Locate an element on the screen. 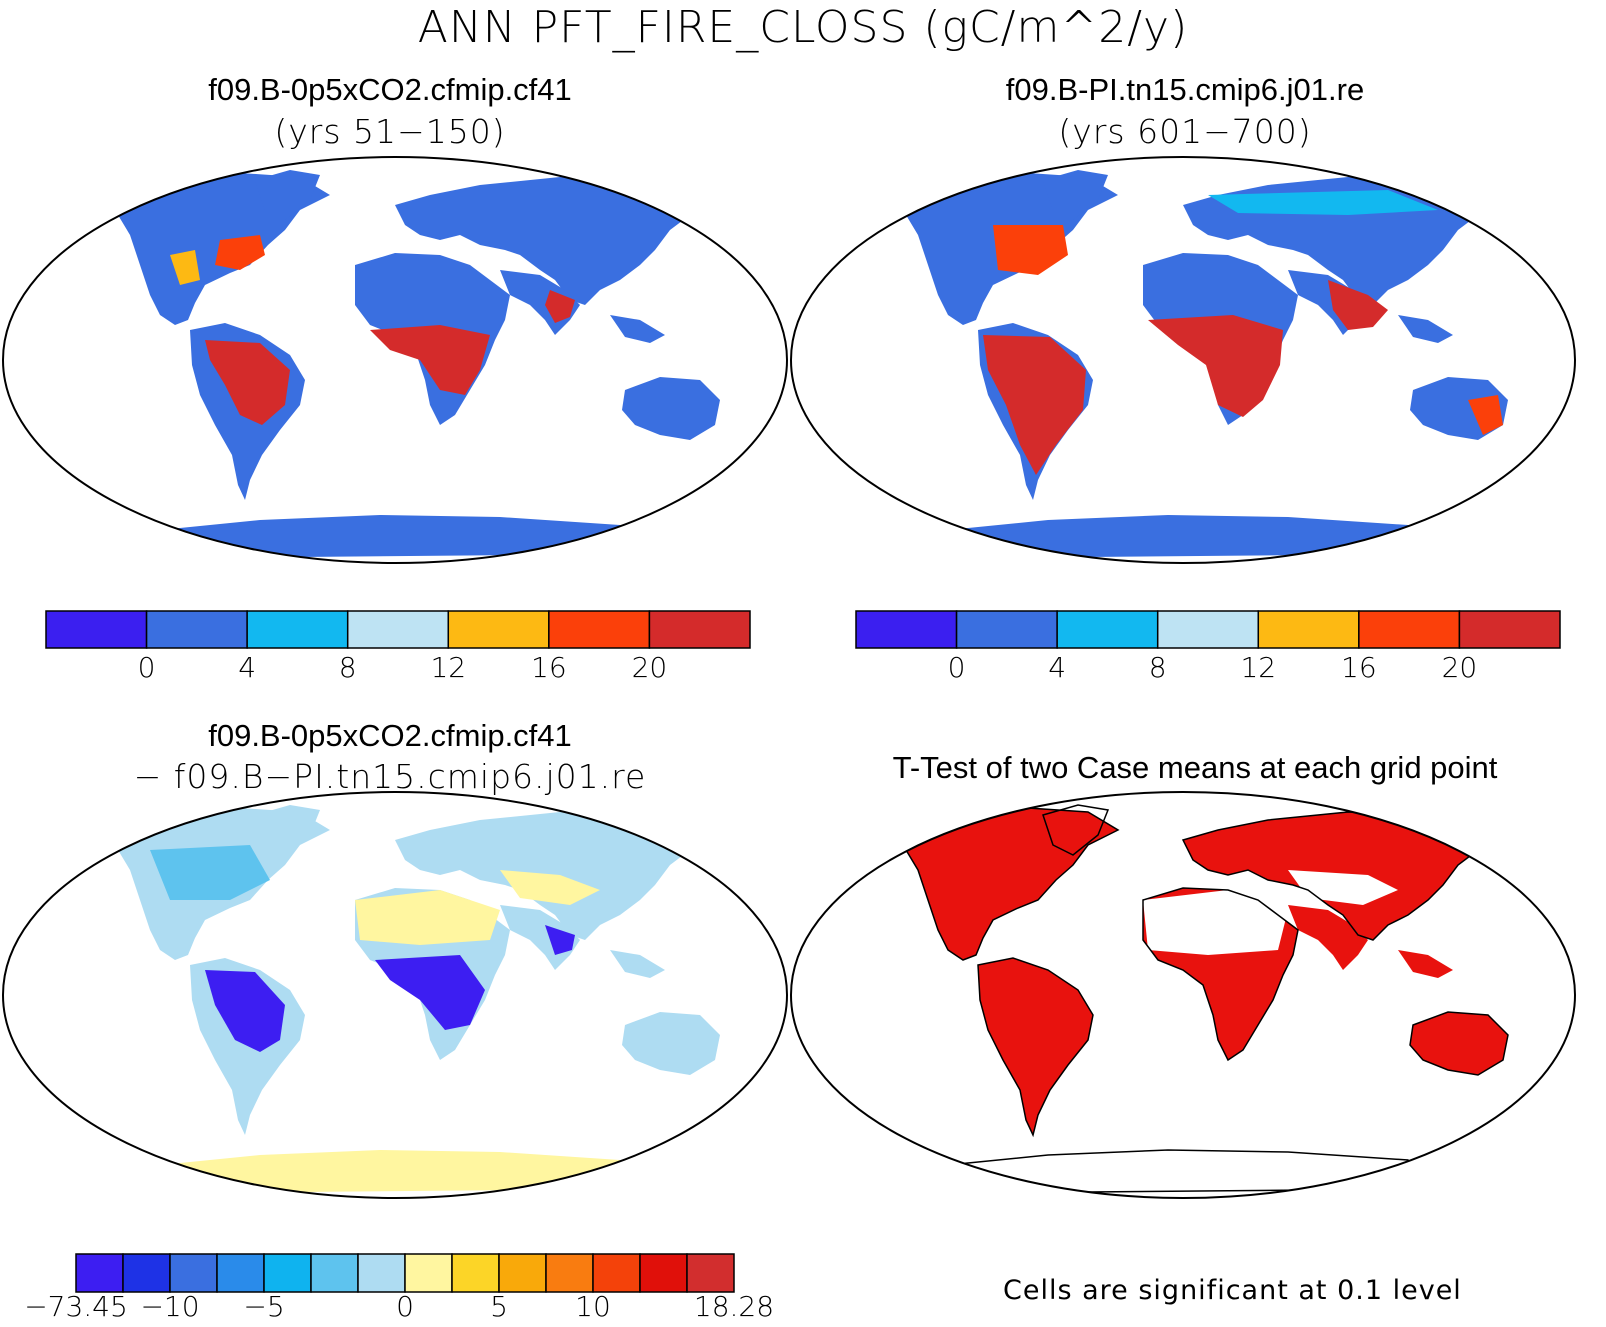 The width and height of the screenshot is (1606, 1327). significance-note: Cells are significant at 0.1 level is located at coordinates (1232, 1290).